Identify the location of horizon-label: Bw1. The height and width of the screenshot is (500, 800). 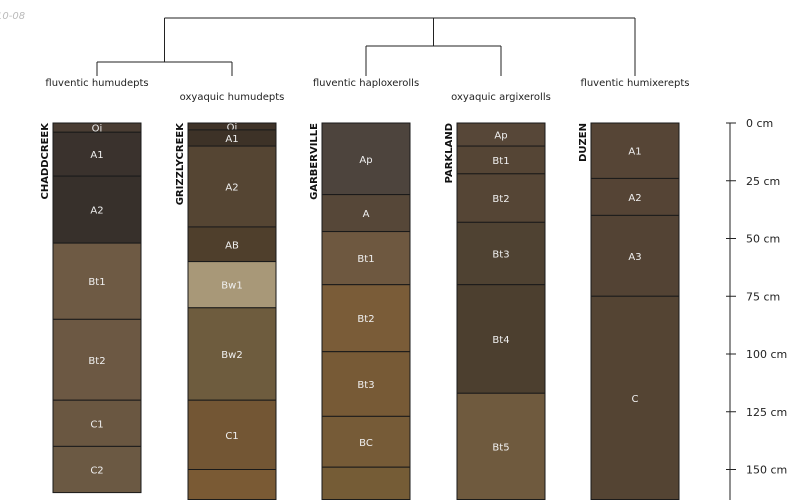
(231, 286).